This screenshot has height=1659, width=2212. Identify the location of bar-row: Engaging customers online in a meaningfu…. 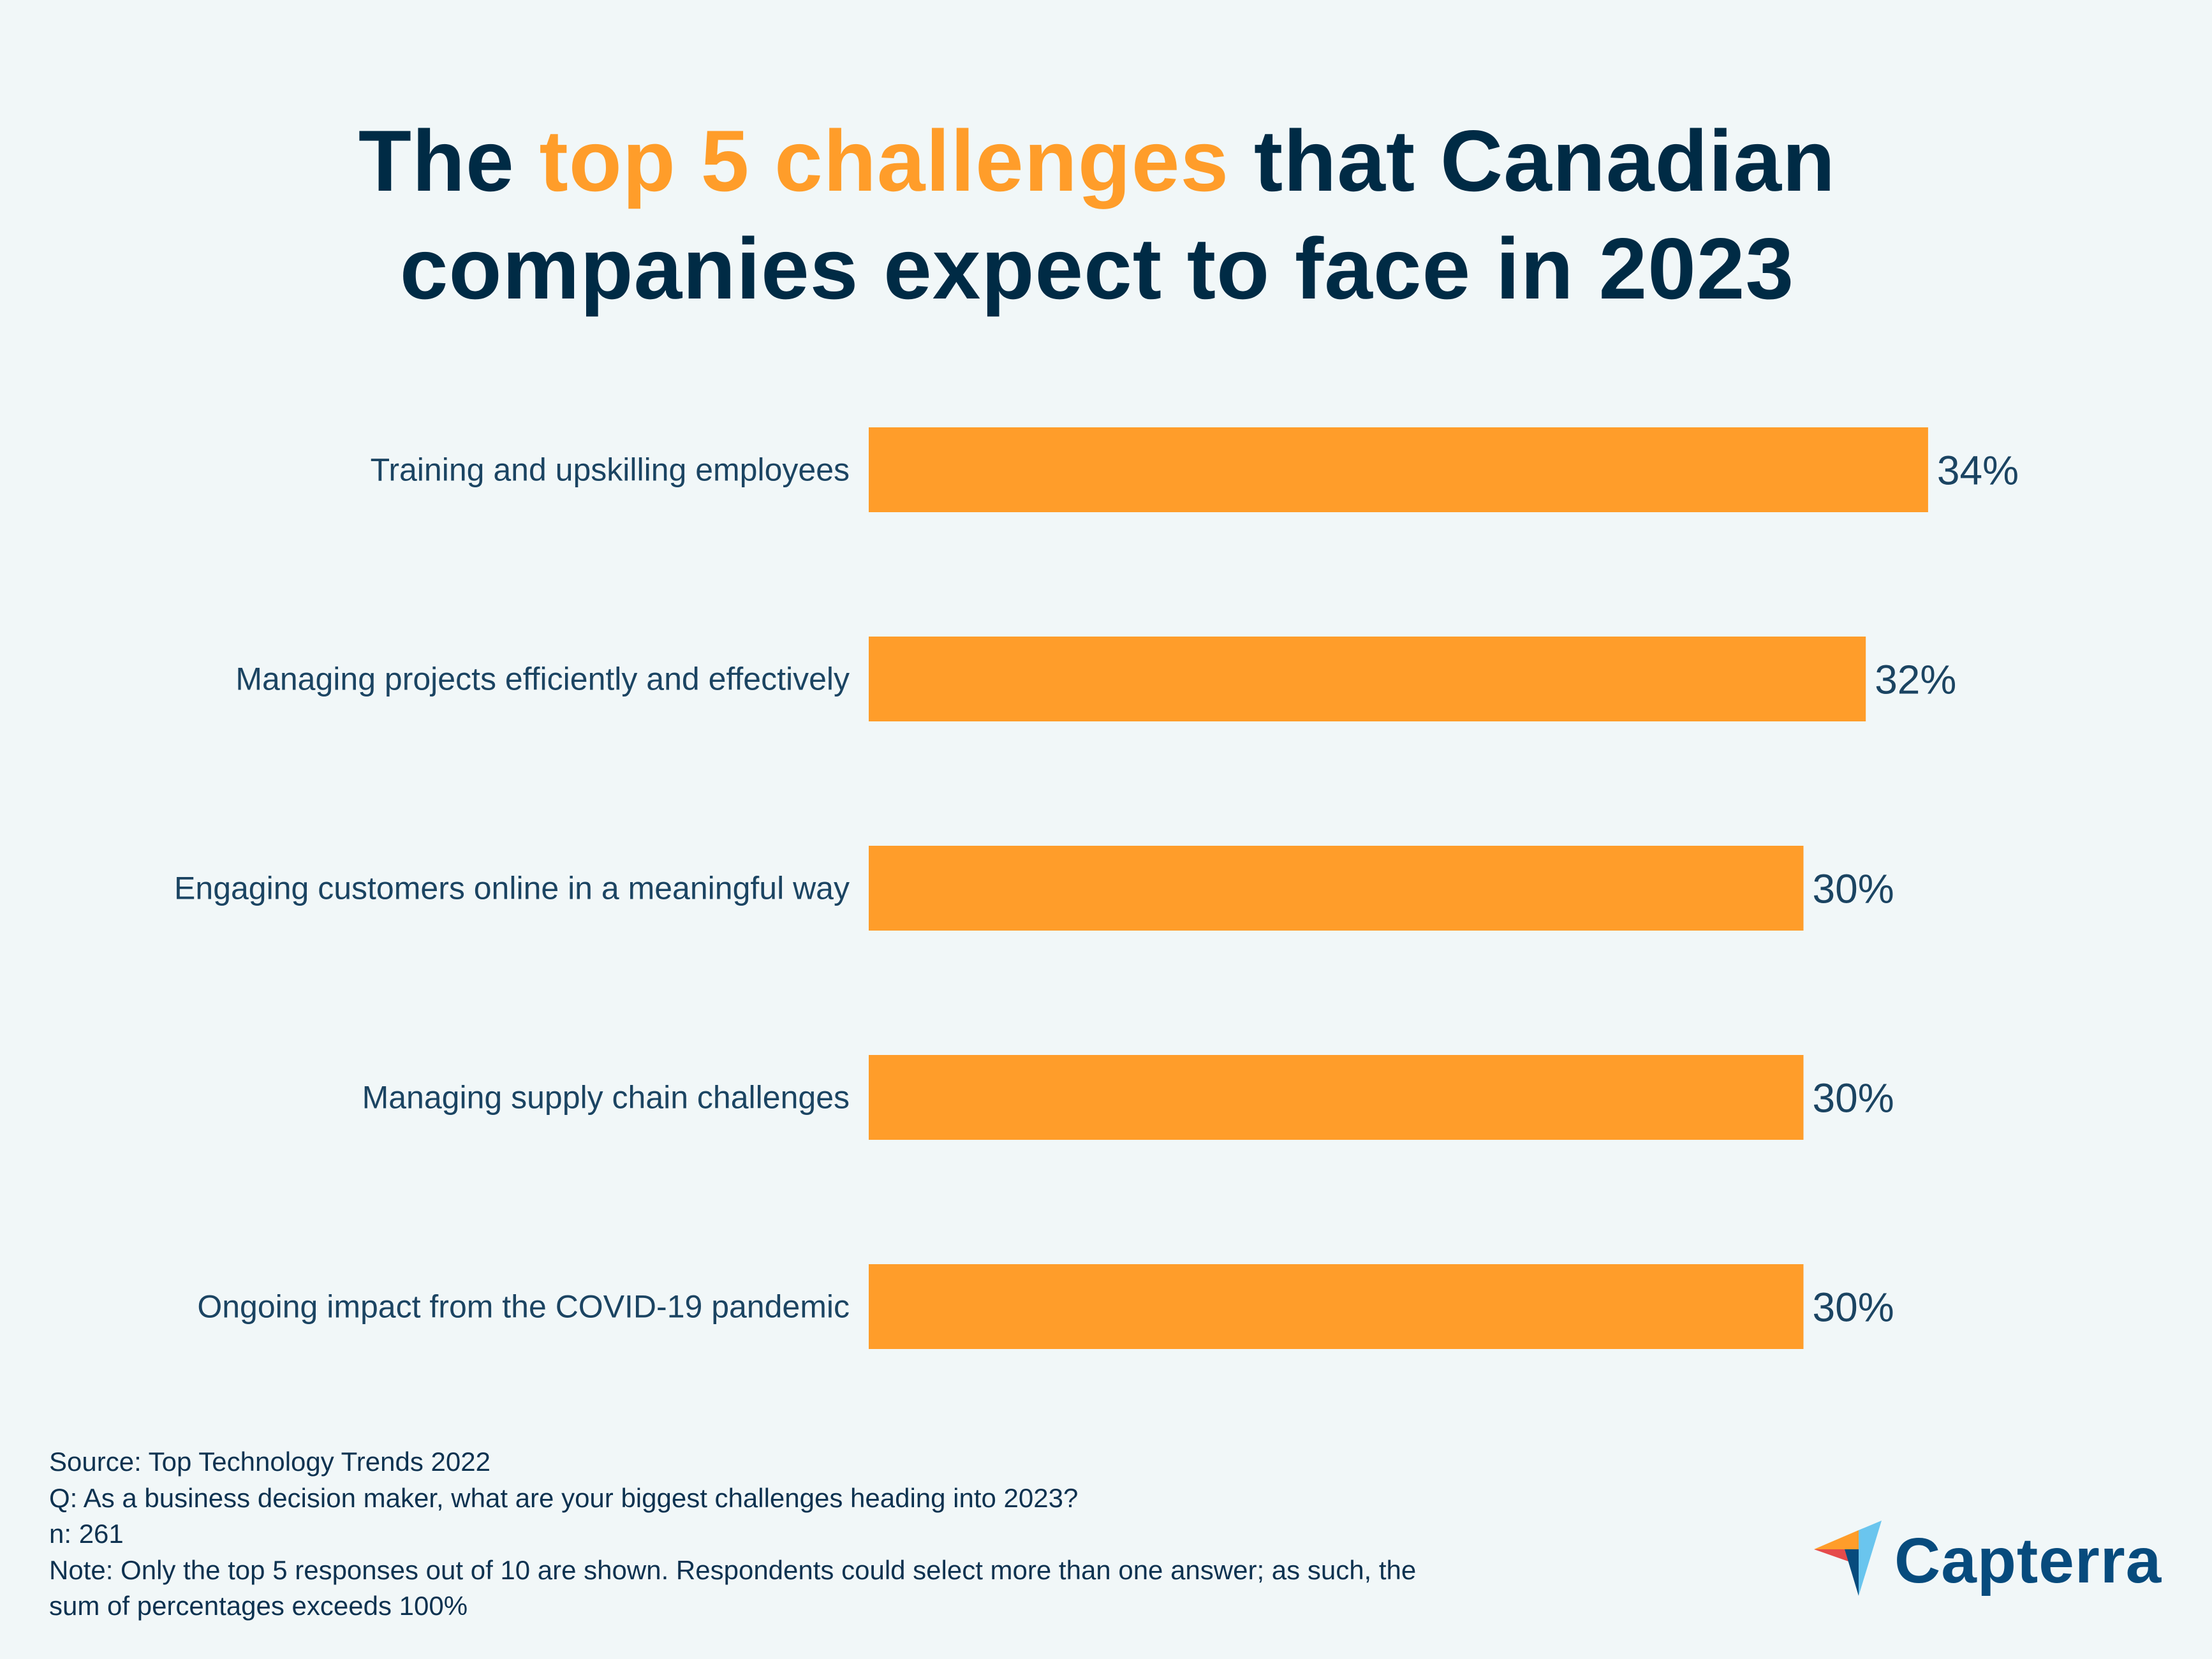
(1034, 888).